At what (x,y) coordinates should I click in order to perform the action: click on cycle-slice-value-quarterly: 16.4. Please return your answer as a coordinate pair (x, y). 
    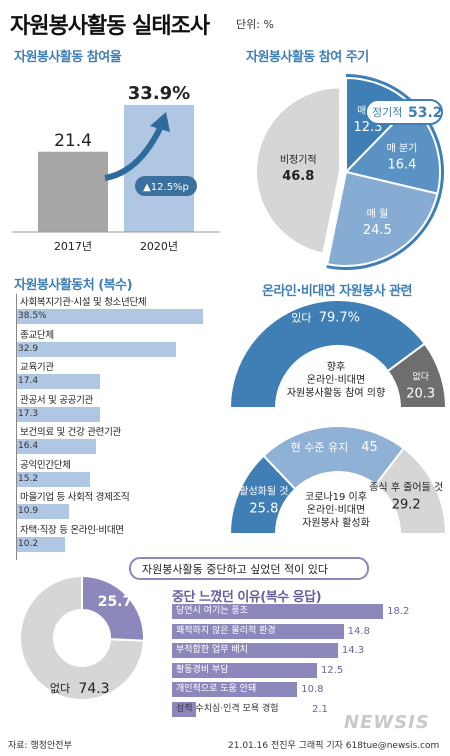
    Looking at the image, I should click on (401, 165).